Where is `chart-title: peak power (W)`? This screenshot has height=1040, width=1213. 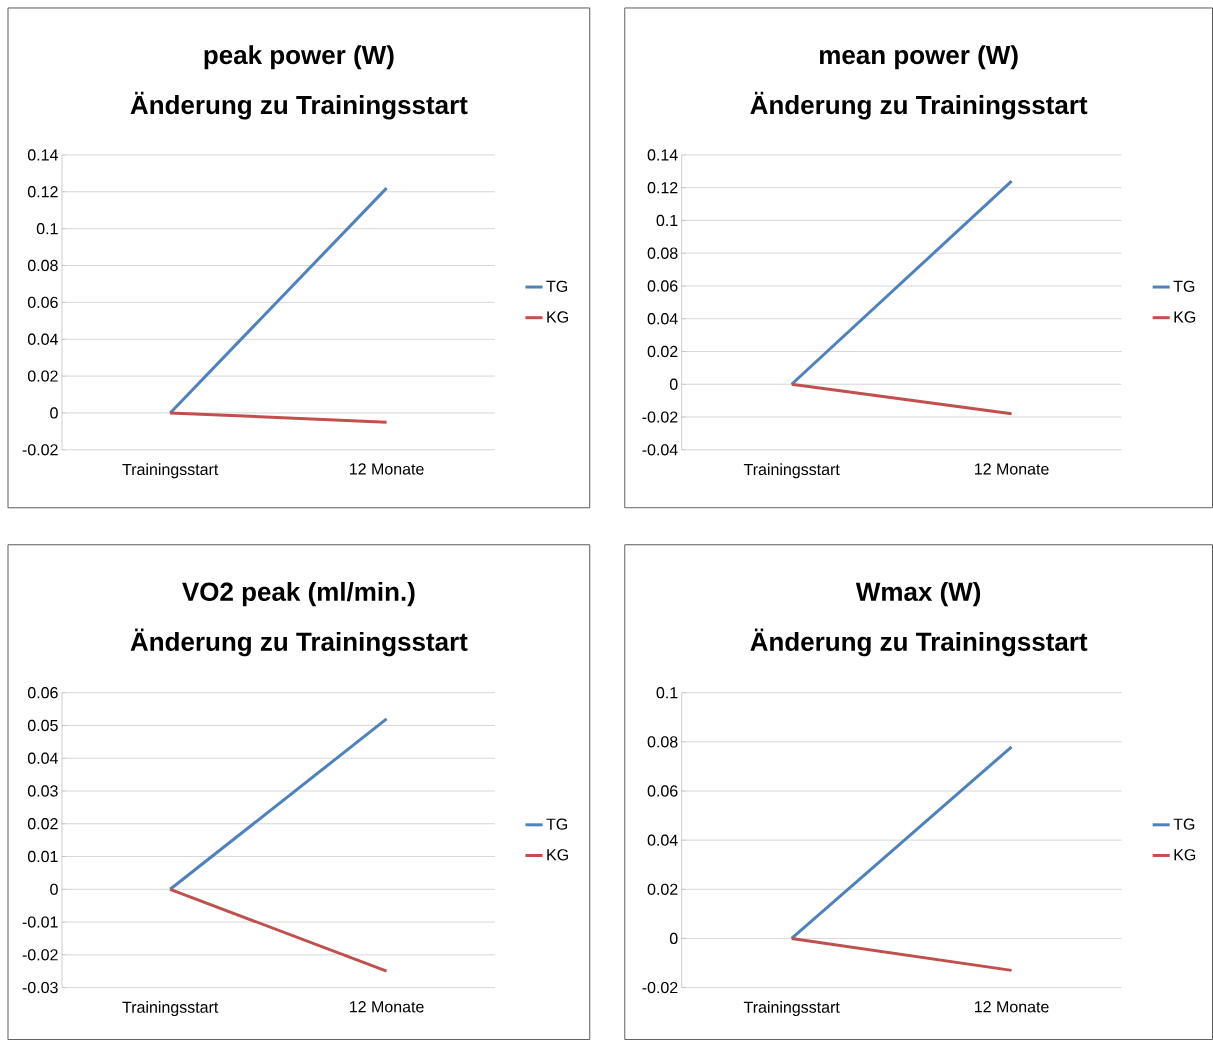 chart-title: peak power (W) is located at coordinates (299, 57).